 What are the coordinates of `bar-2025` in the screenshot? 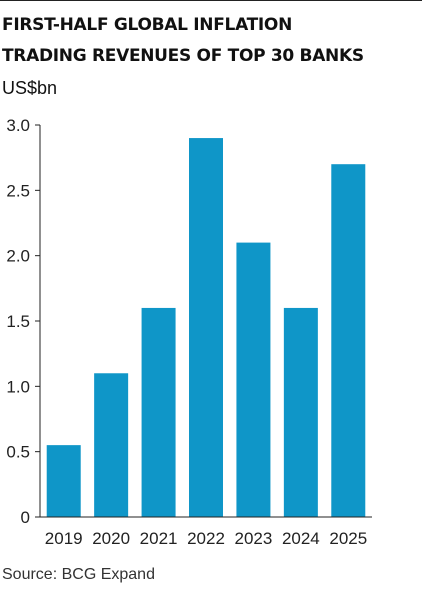 It's located at (348, 340).